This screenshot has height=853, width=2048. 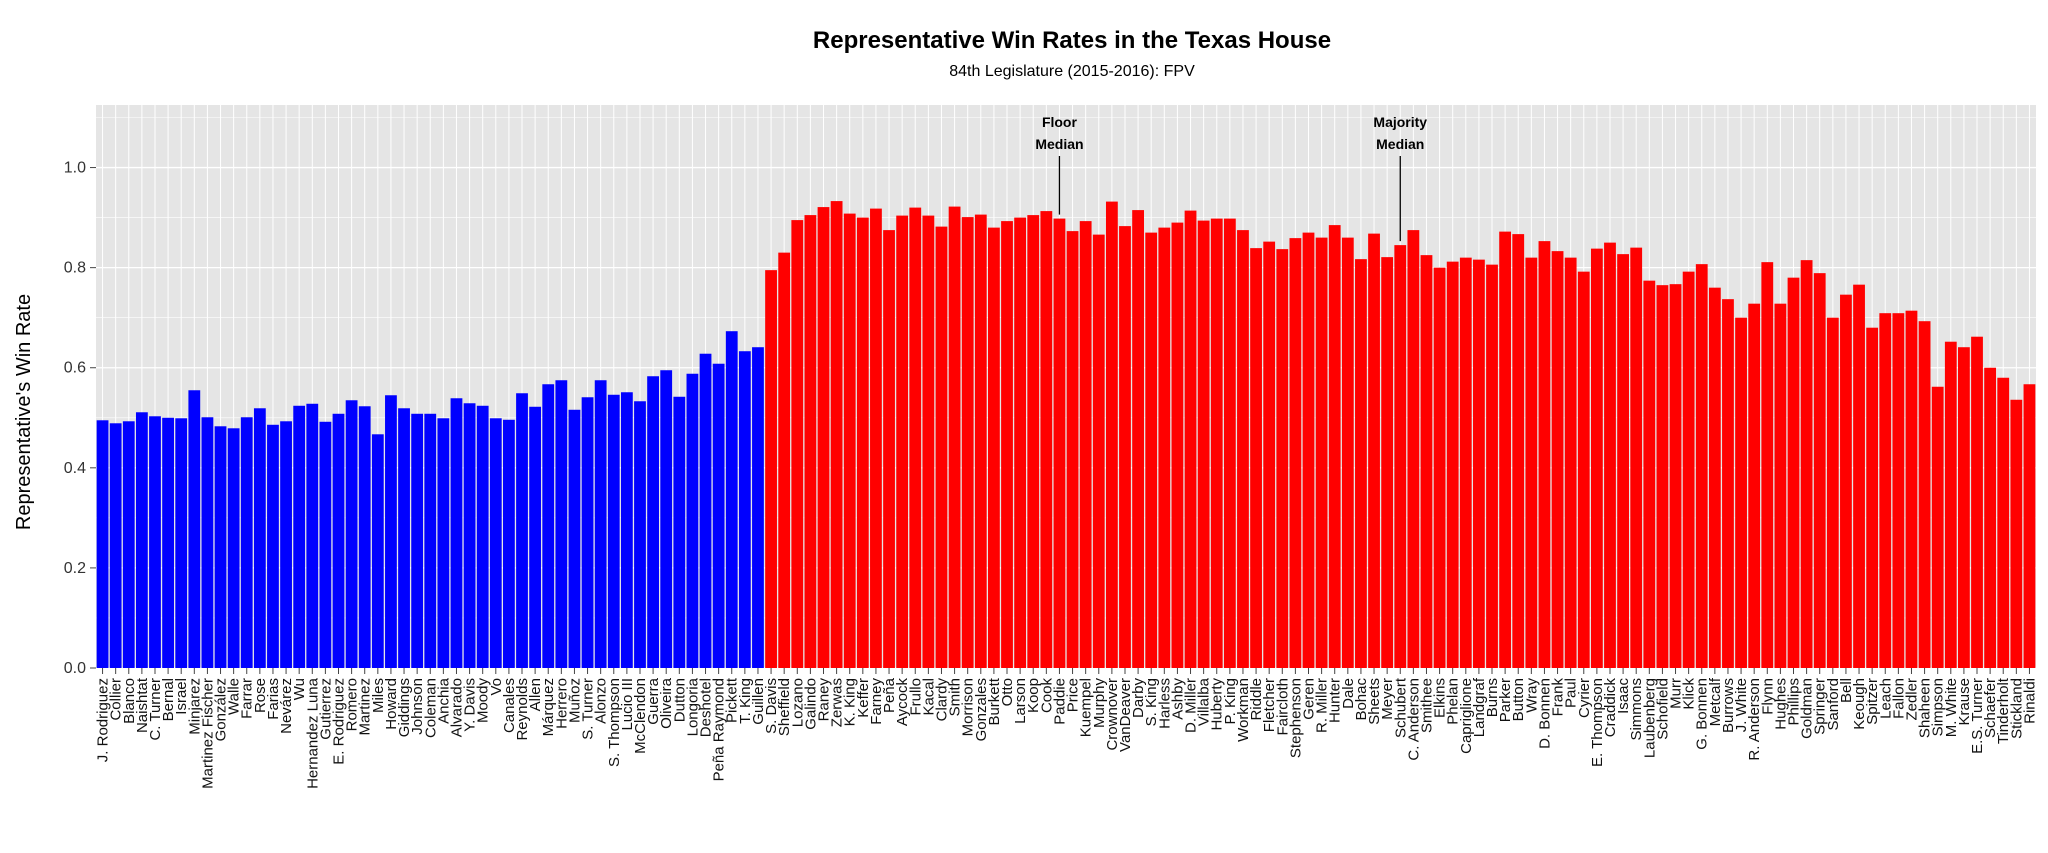 I want to click on x-tick-label: Spitzer, so click(x=1872, y=701).